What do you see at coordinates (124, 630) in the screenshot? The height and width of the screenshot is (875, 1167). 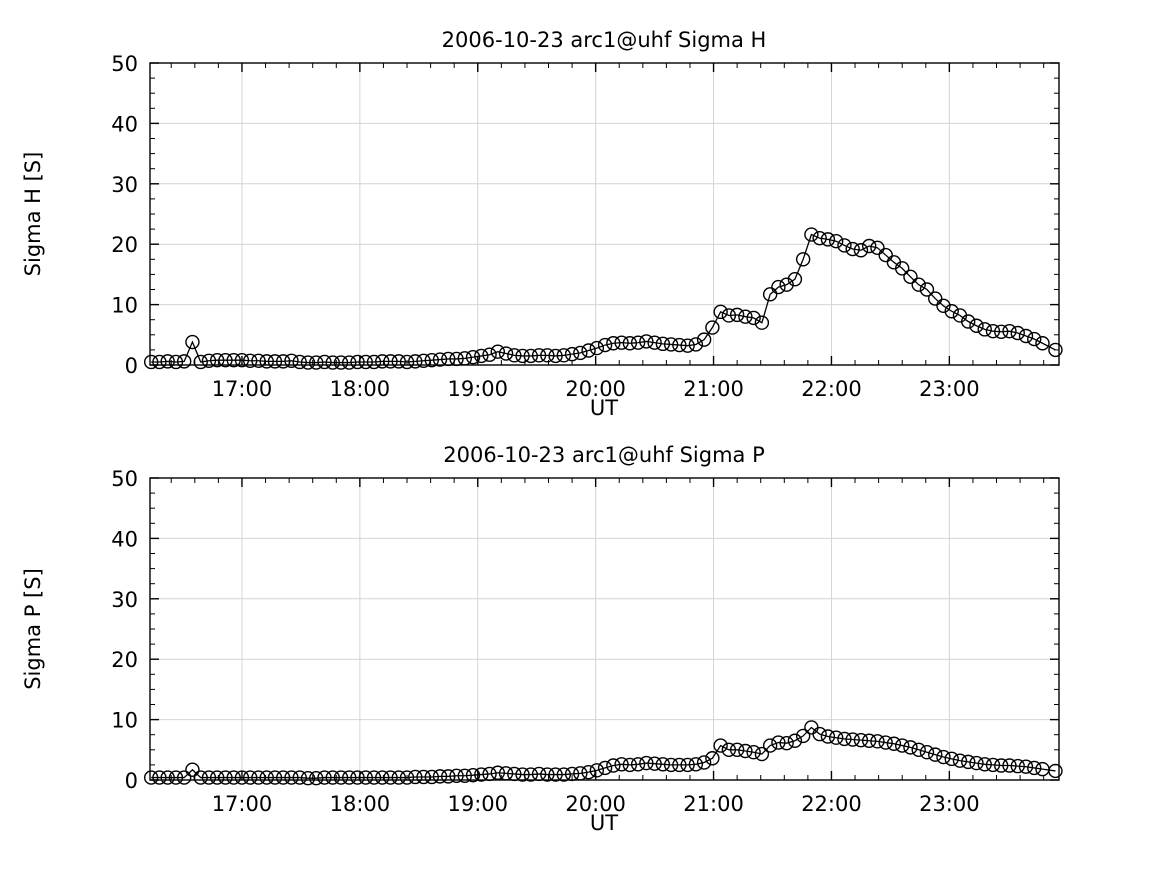 I see `sigma-p-ytick-labels: 0 10 20 30 40 50` at bounding box center [124, 630].